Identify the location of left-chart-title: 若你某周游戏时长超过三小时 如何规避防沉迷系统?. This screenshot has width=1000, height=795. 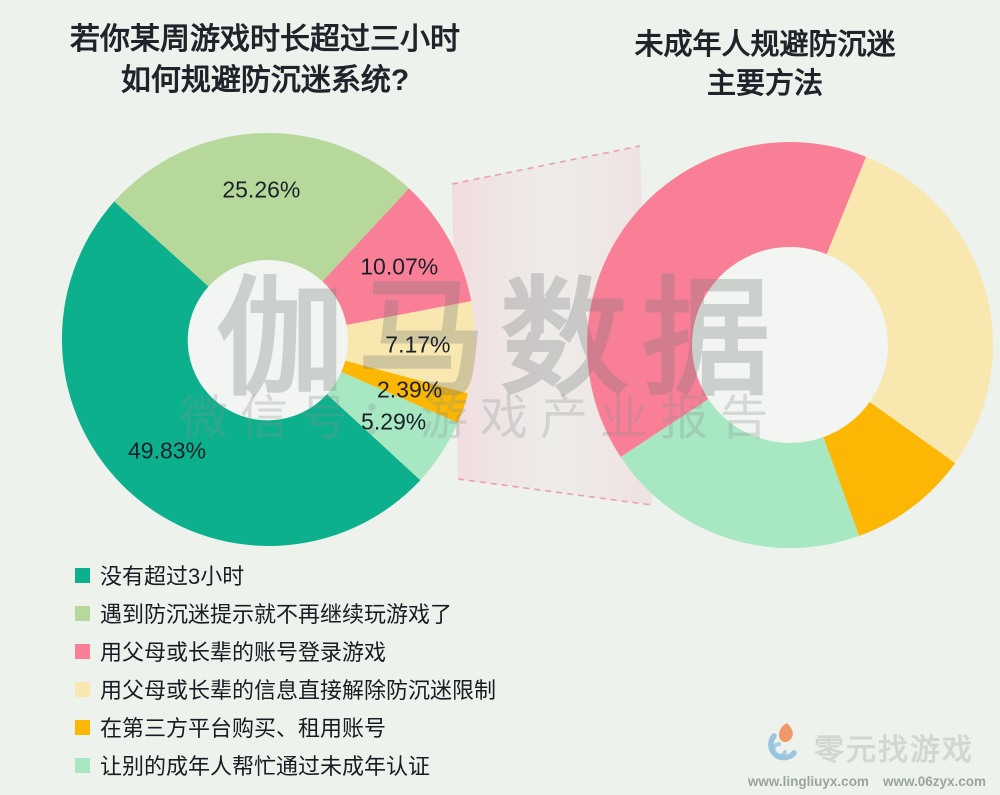
(265, 60).